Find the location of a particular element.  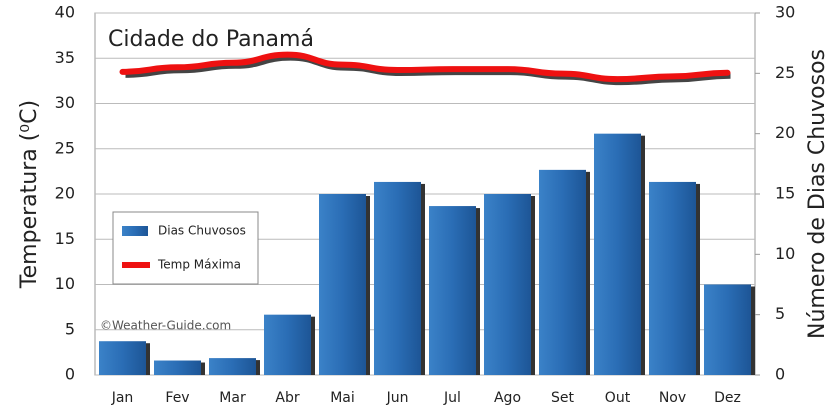

line is located at coordinates (425, 67).